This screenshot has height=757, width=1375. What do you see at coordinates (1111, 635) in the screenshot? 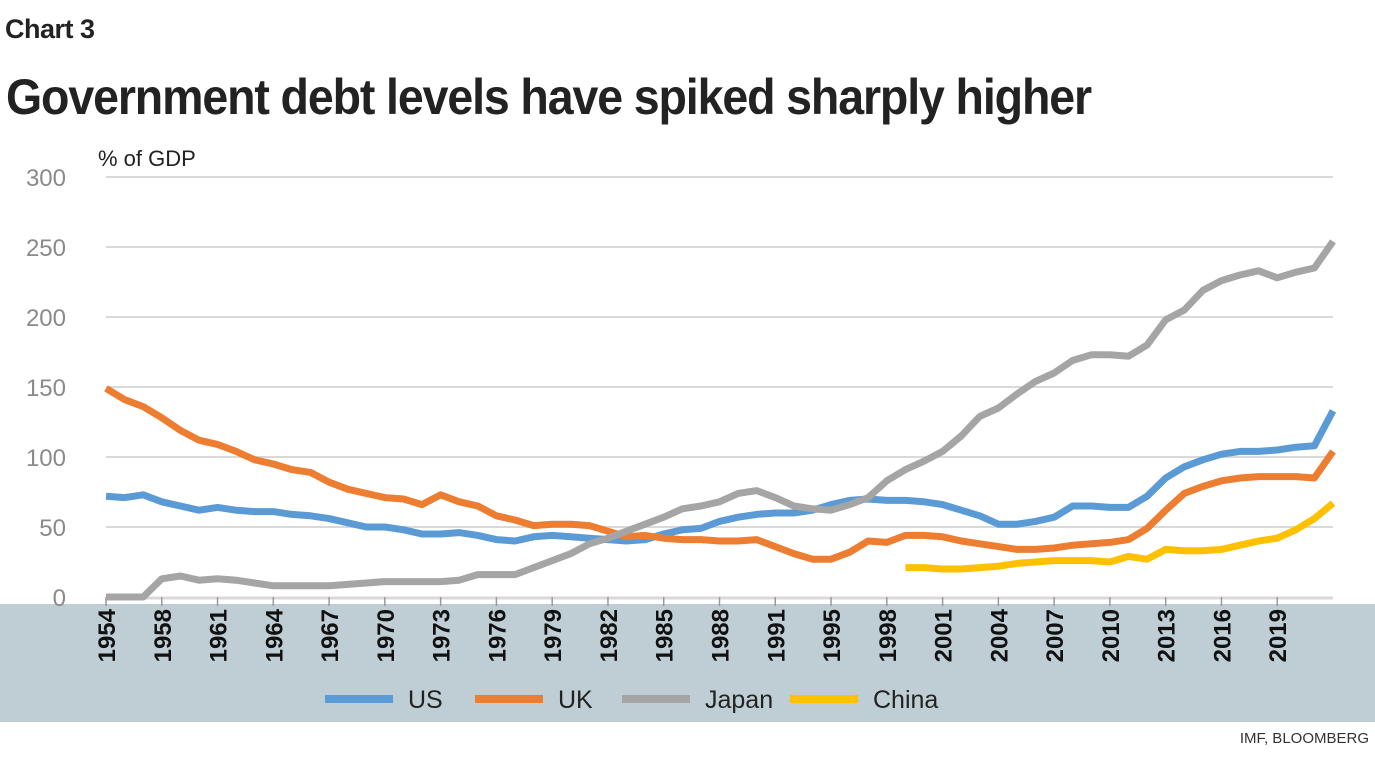
I see `x-tick-label: 2010` at bounding box center [1111, 635].